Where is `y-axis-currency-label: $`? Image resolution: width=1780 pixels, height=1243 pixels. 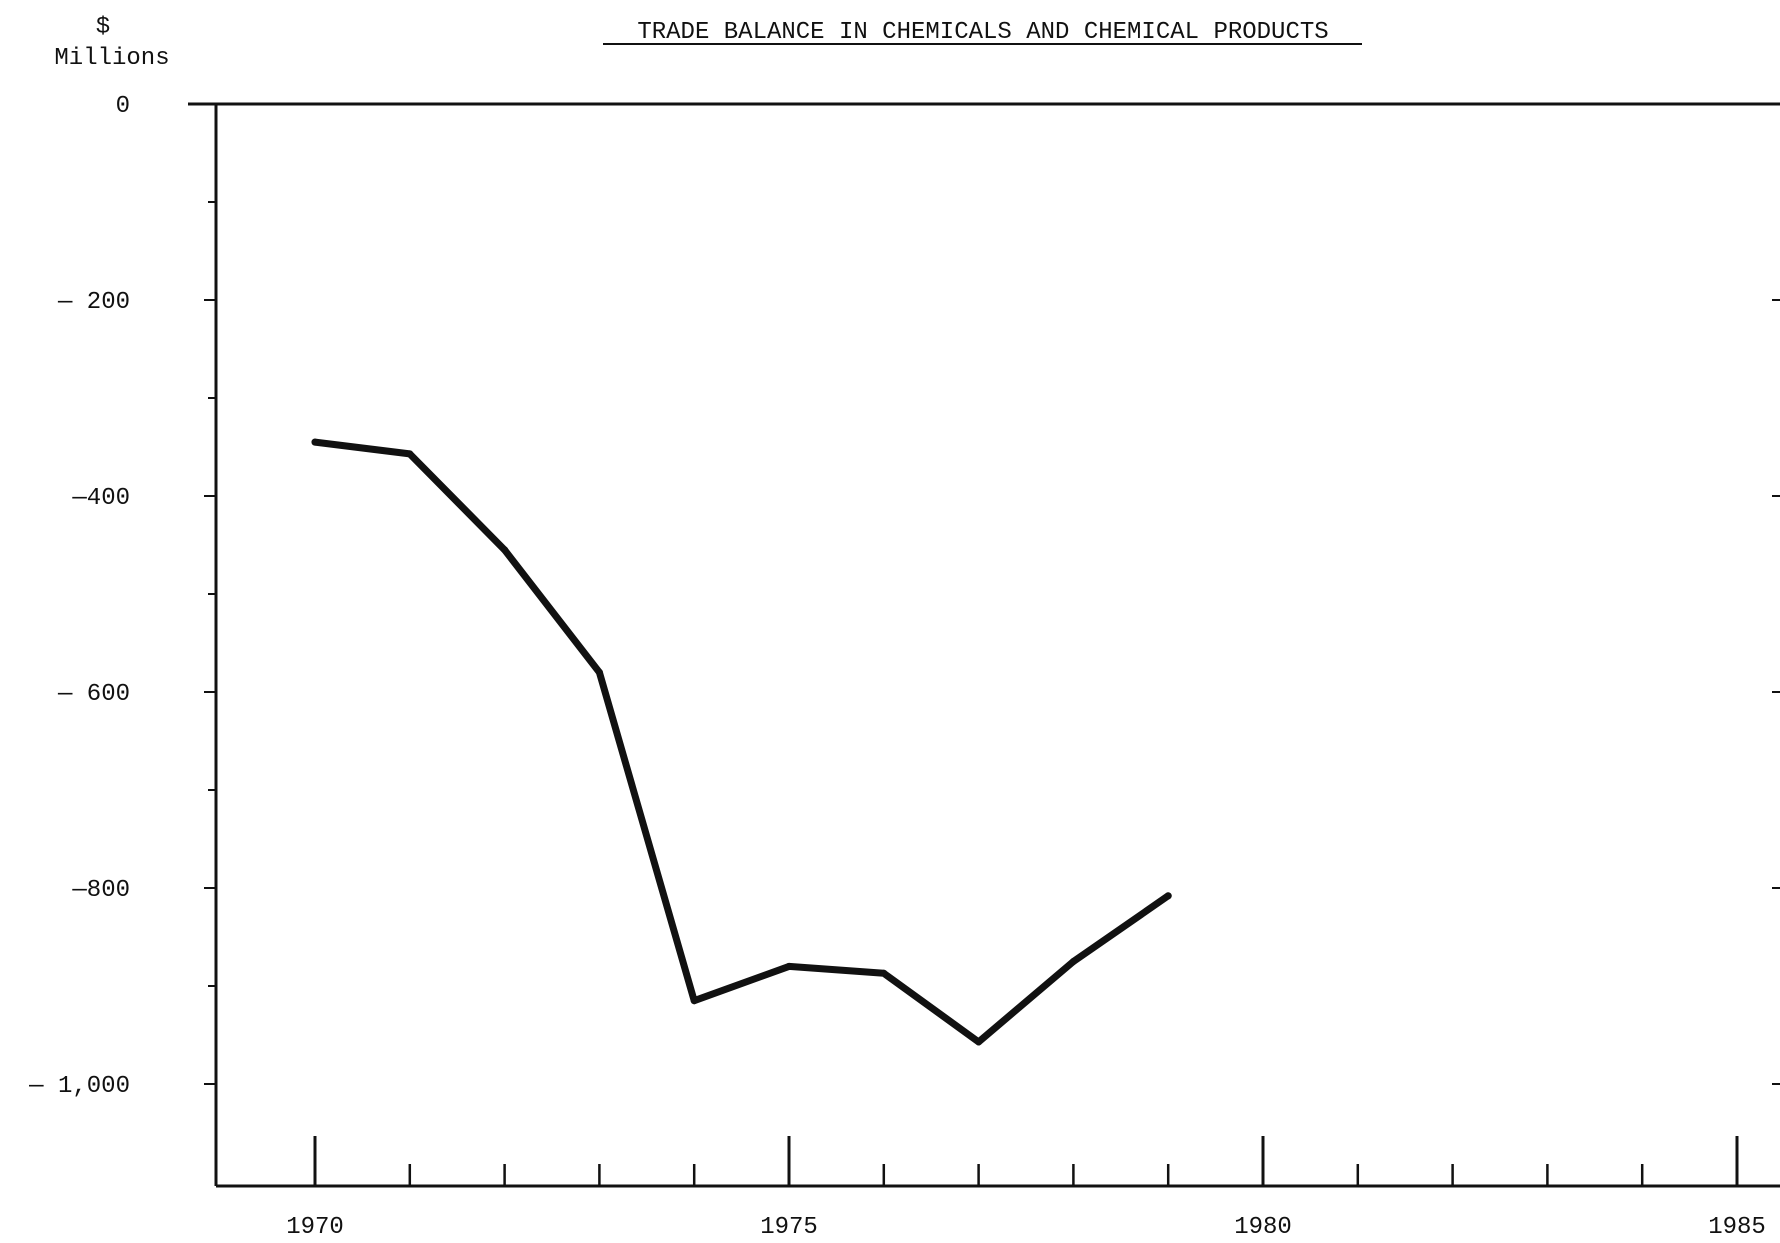 y-axis-currency-label: $ is located at coordinates (103, 27).